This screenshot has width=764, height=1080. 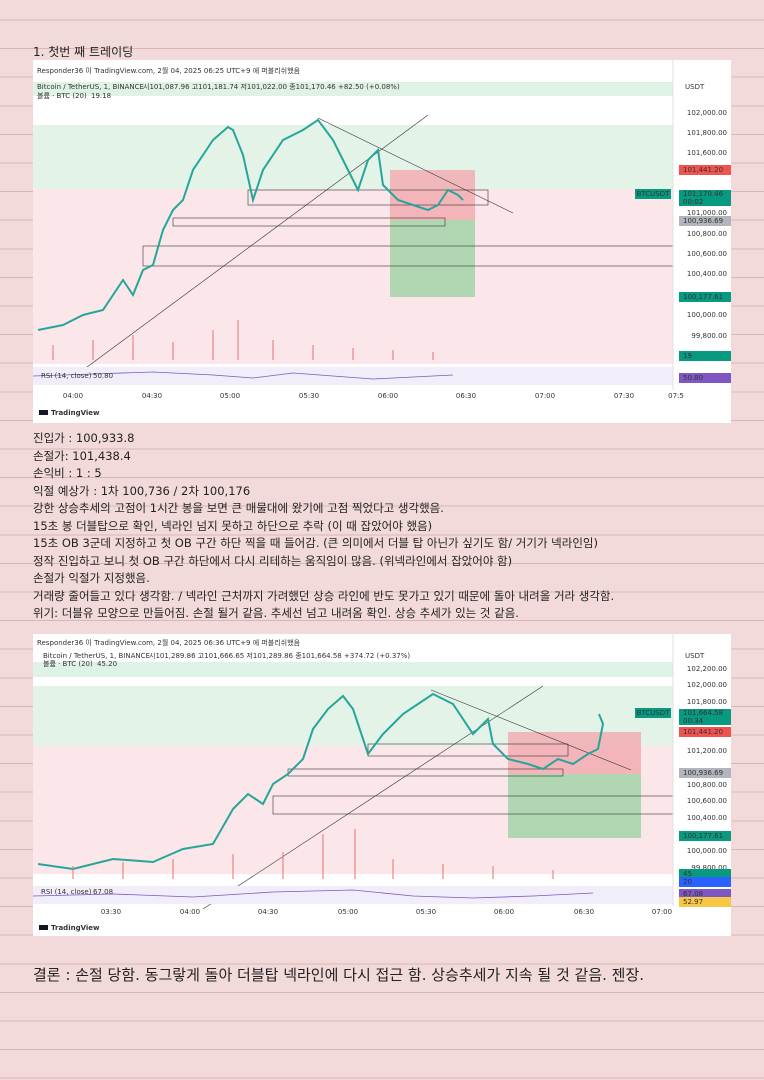 I want to click on time-label: 03:30, so click(x=111, y=912).